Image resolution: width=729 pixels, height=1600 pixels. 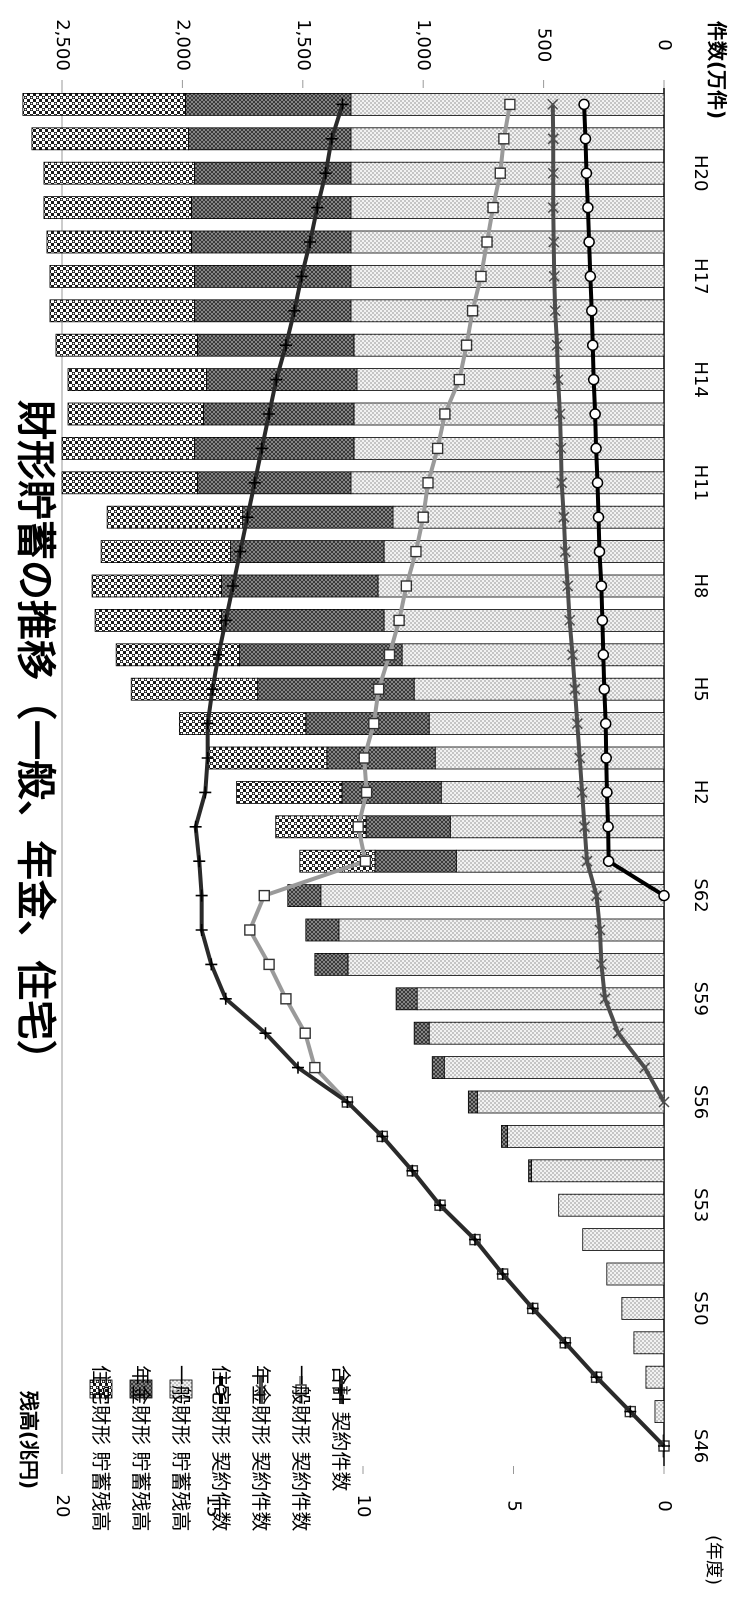 I want to click on series-line, so click(x=624, y=501).